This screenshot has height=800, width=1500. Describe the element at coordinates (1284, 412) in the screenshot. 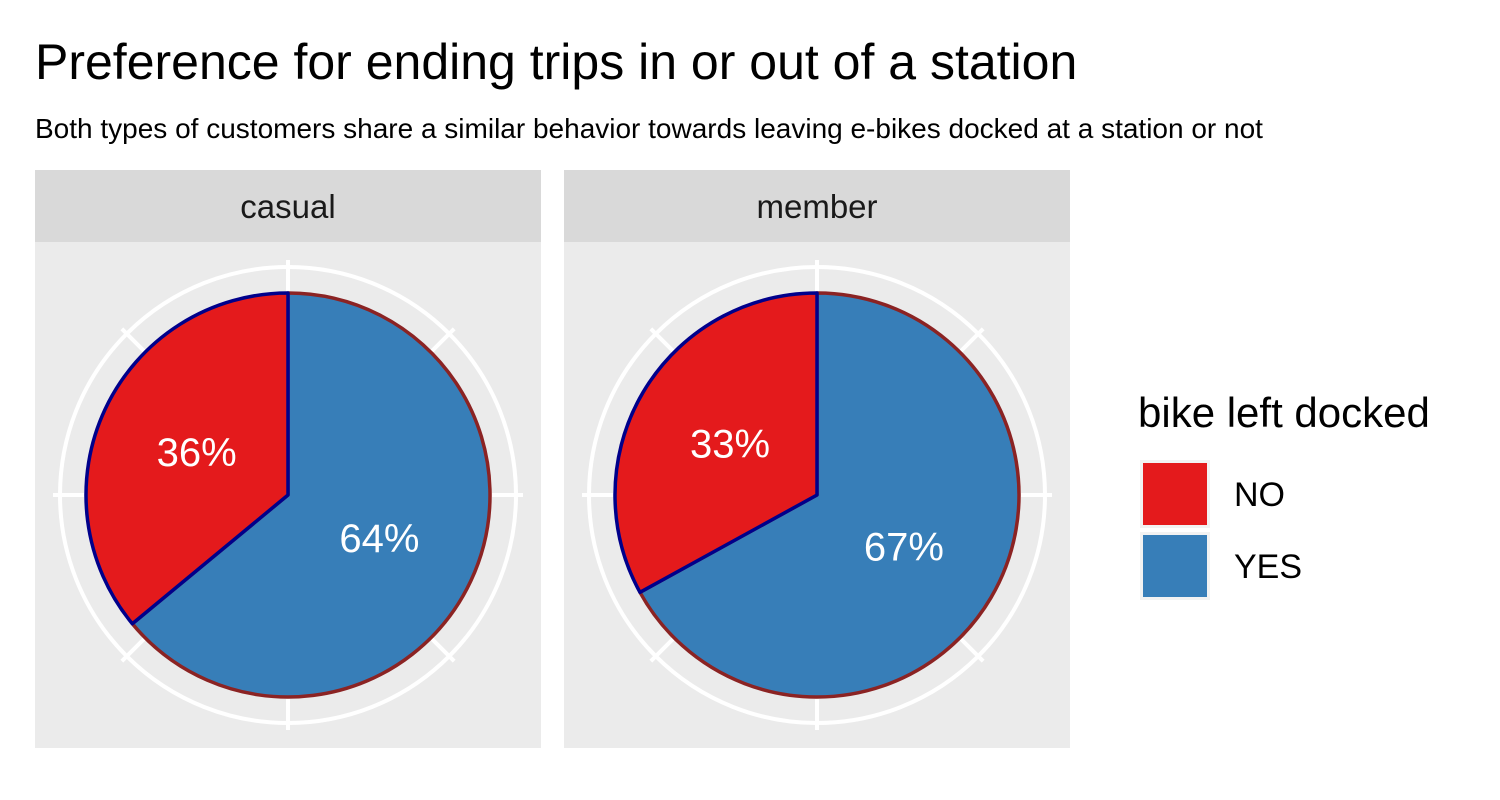

I see `legend-title: bike left docked` at that location.